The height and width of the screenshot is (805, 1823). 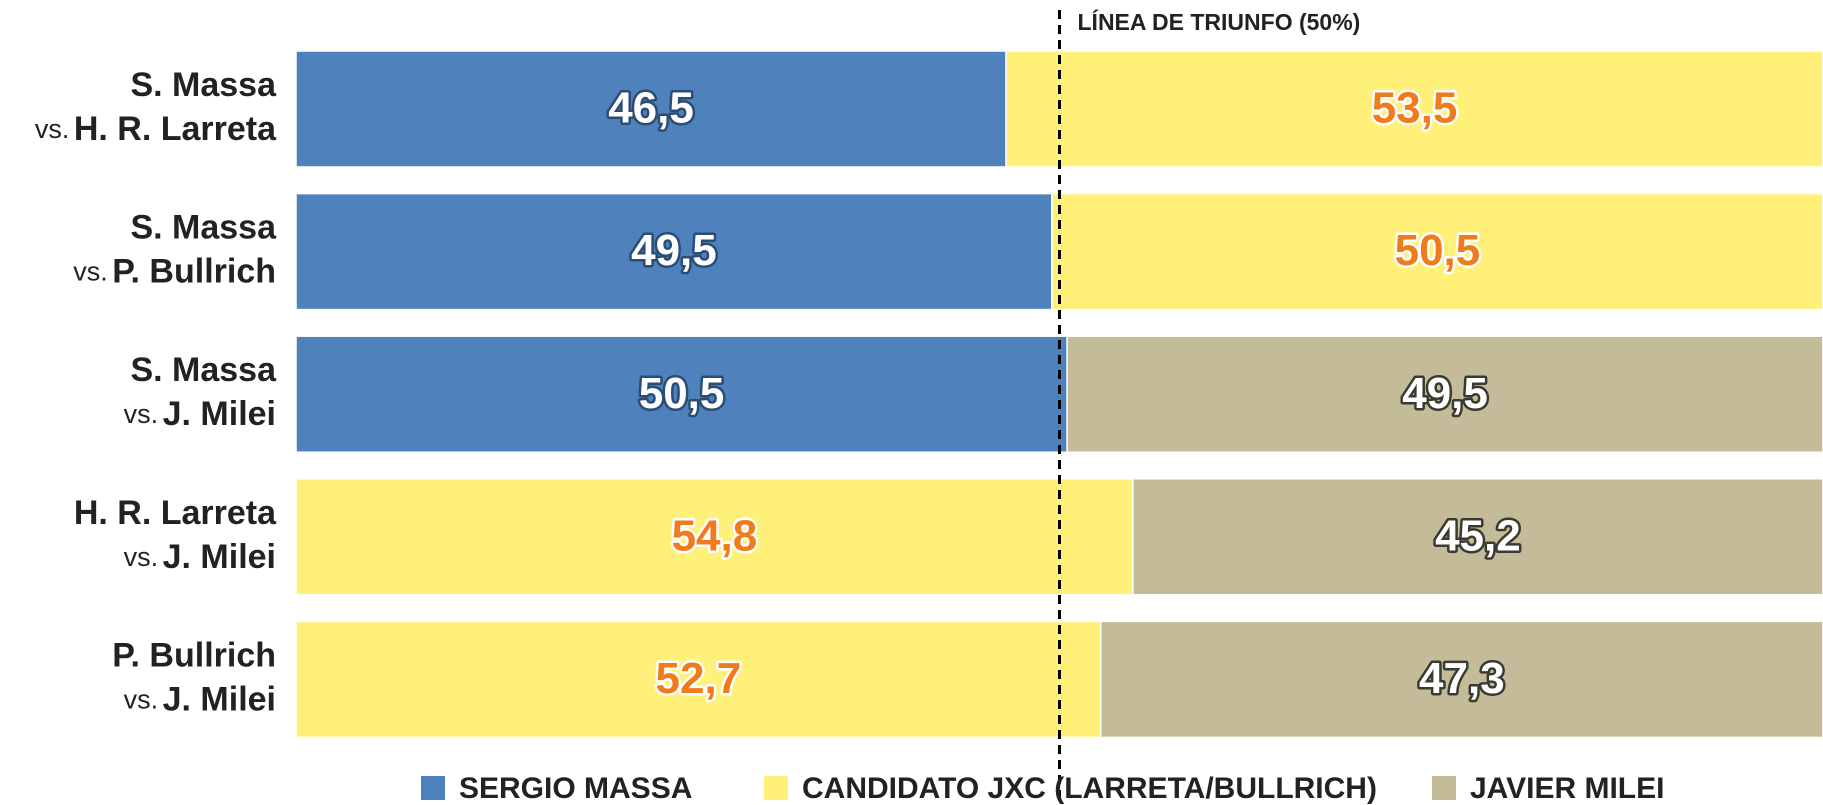 I want to click on category-label-bottom: H. R. Larreta, so click(x=175, y=129).